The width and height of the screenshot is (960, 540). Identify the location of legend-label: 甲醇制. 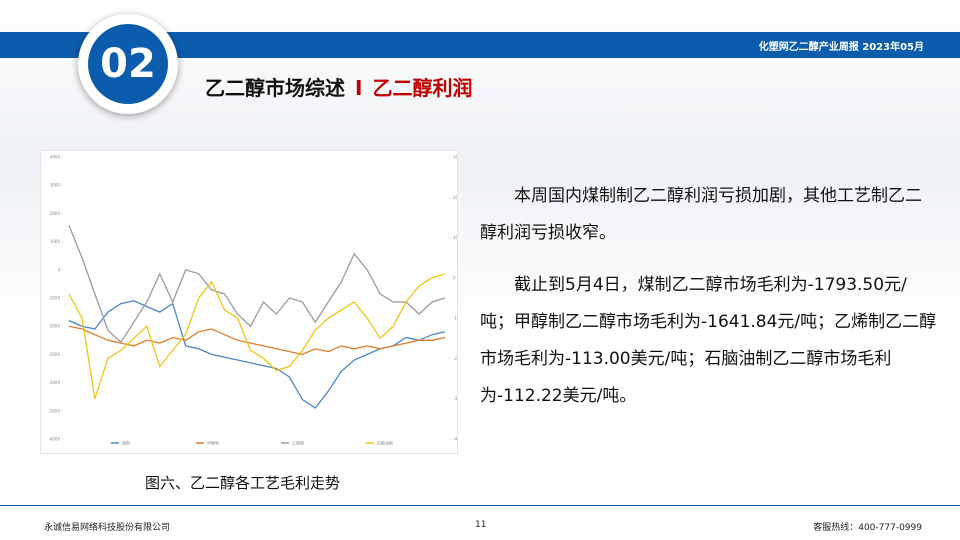
(213, 443).